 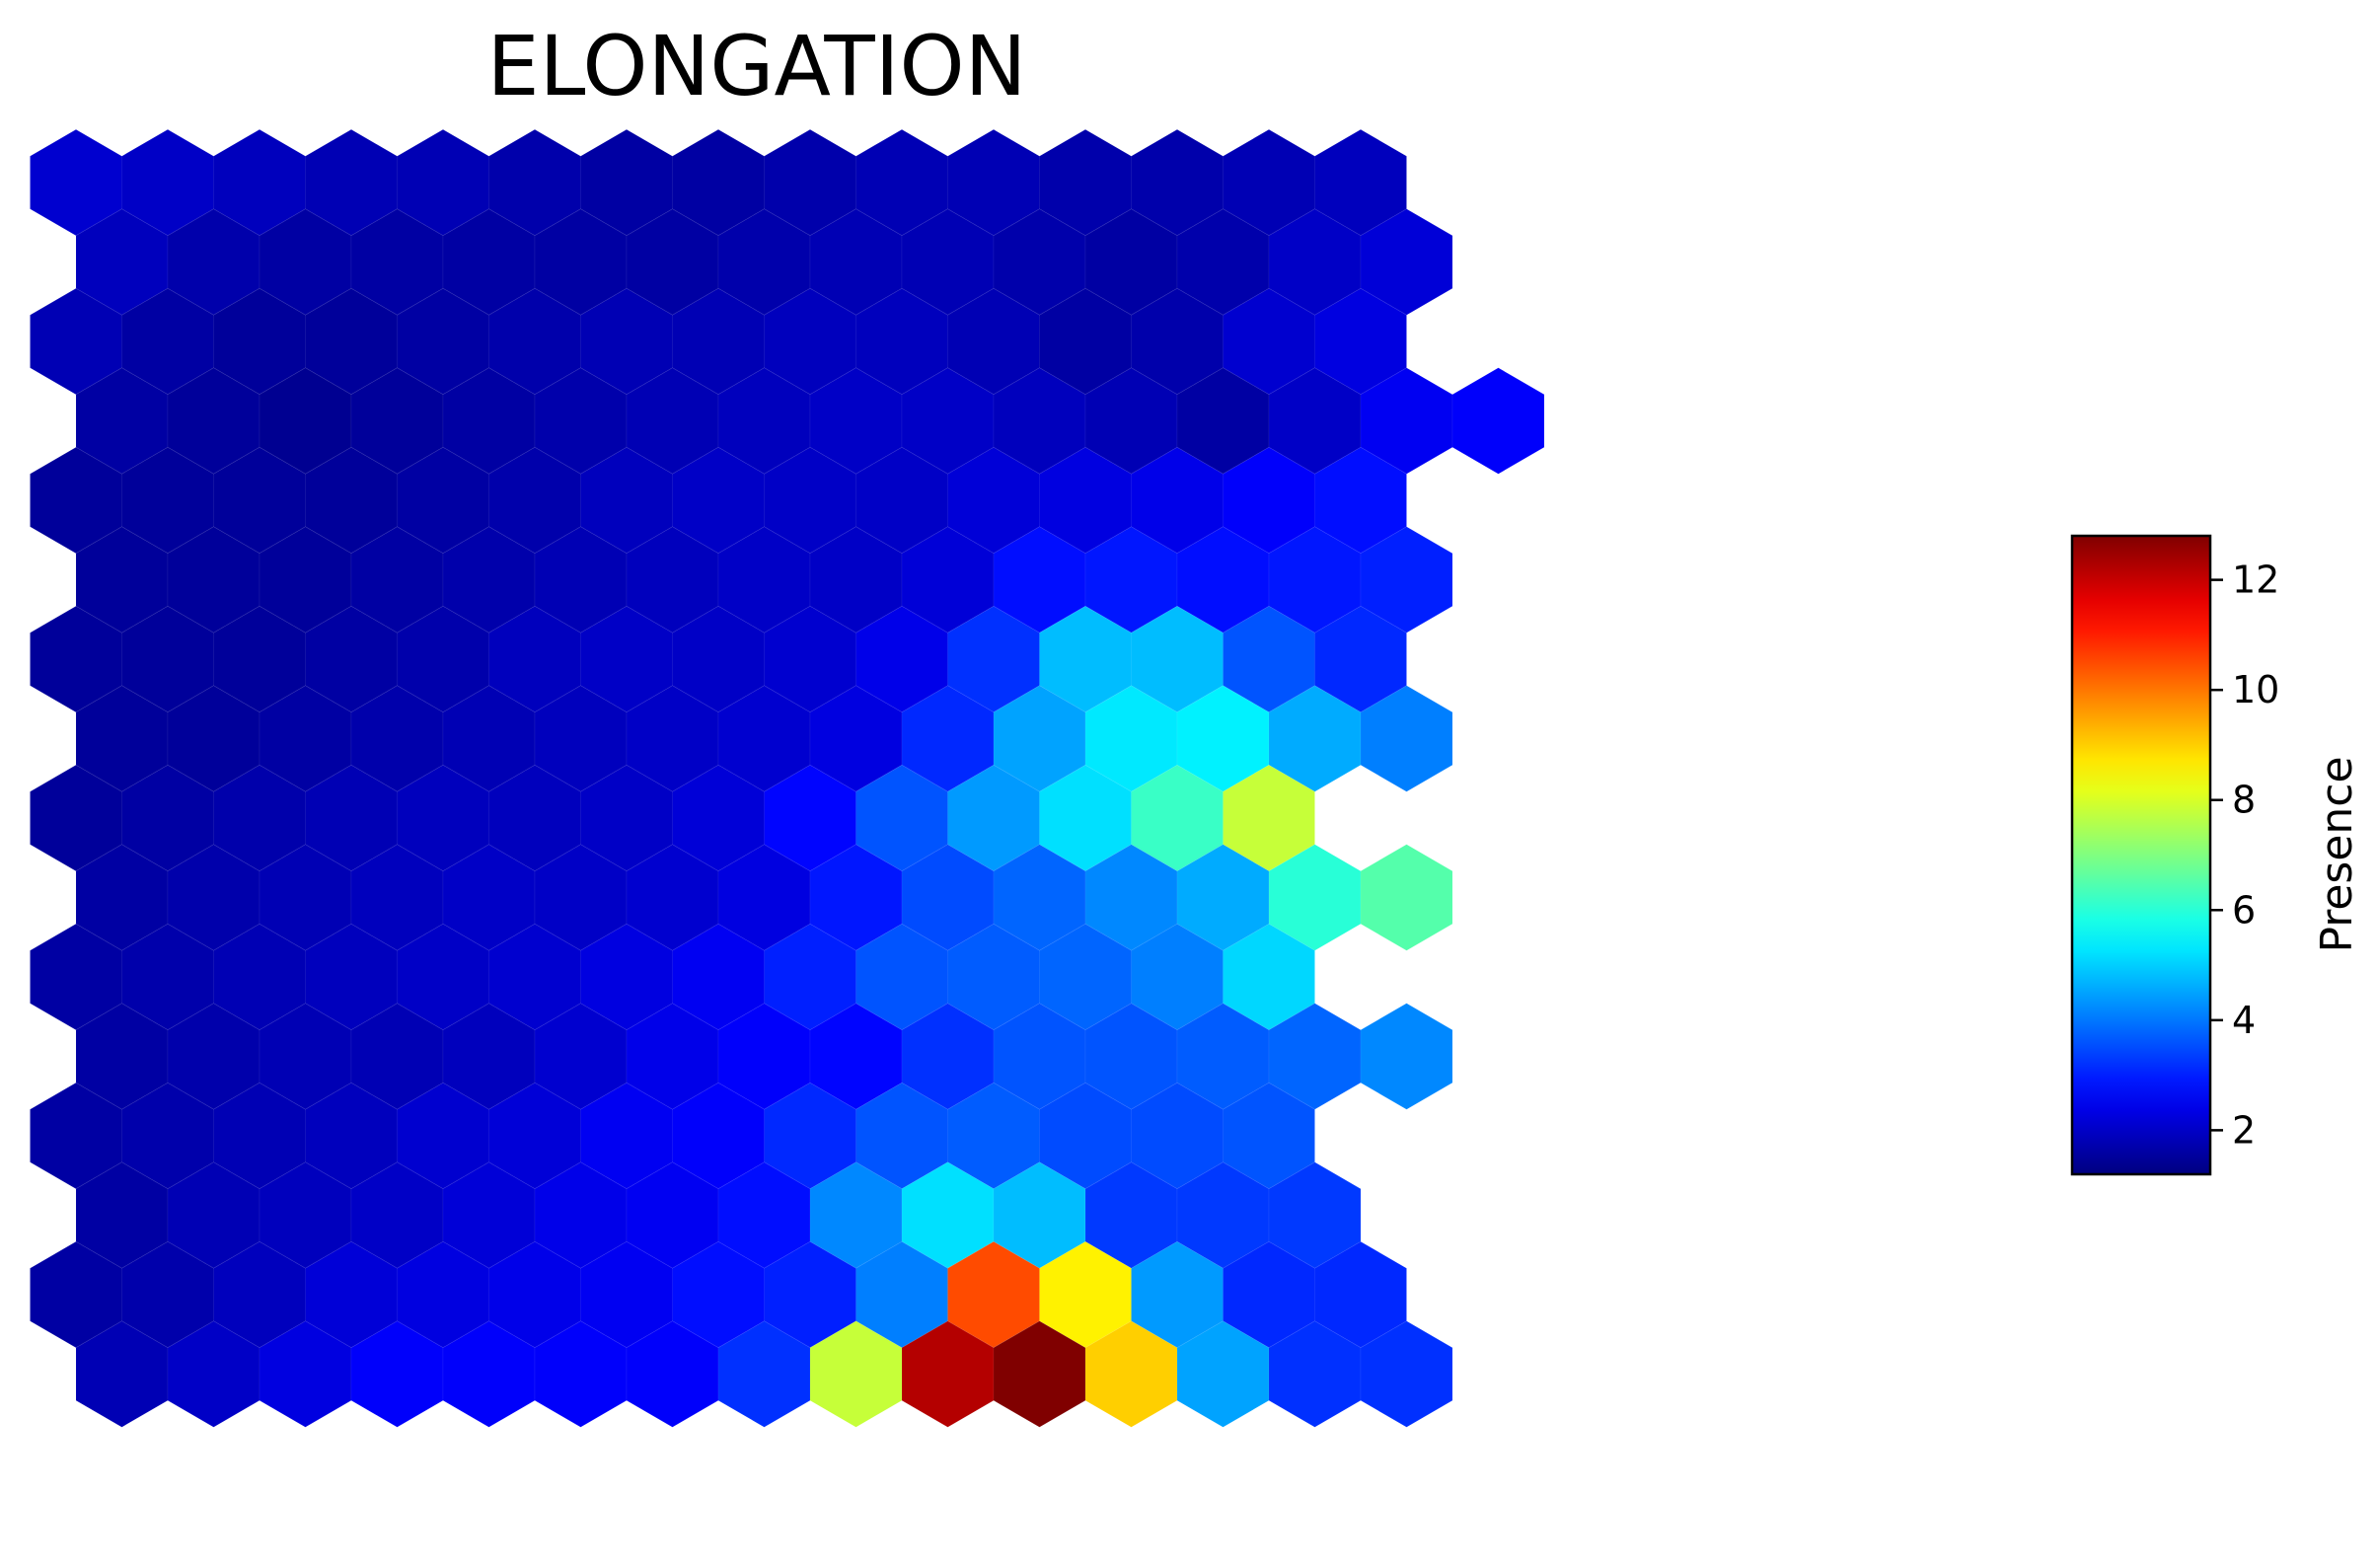 What do you see at coordinates (2255, 580) in the screenshot?
I see `colorbar-tick-label: 12` at bounding box center [2255, 580].